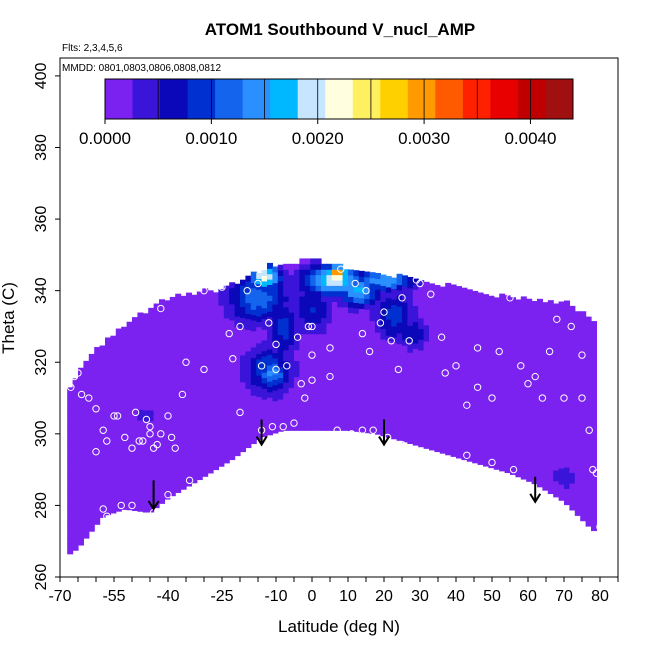 The height and width of the screenshot is (650, 650). Describe the element at coordinates (339, 99) in the screenshot. I see `colorbar-frame` at that location.